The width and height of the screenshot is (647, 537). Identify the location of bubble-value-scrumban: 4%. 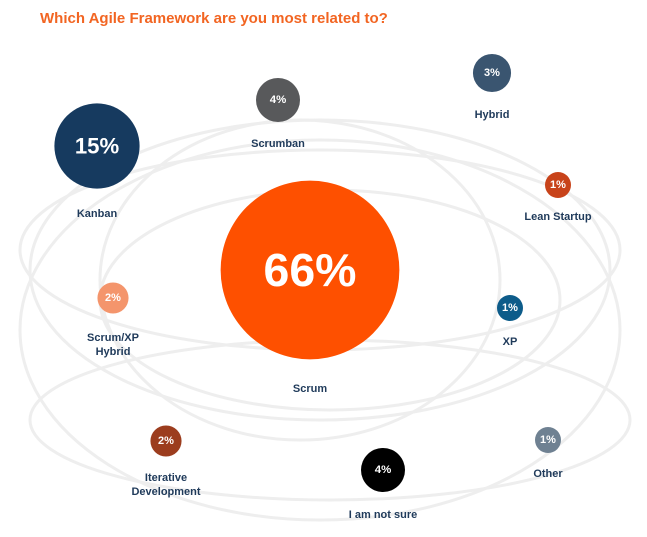
(278, 100).